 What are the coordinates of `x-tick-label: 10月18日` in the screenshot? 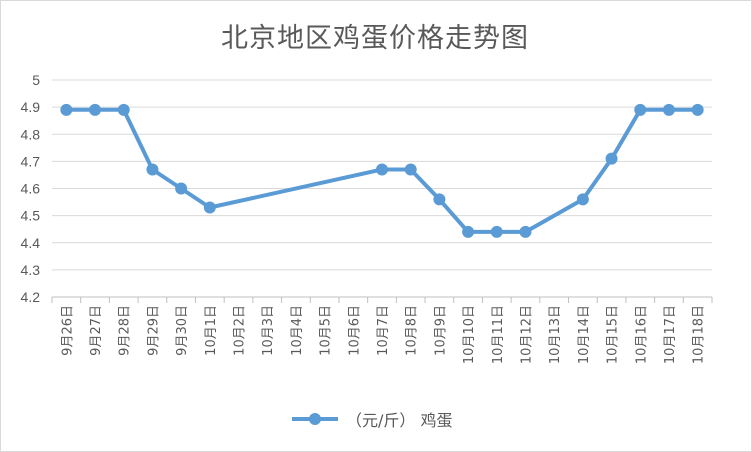 It's located at (699, 334).